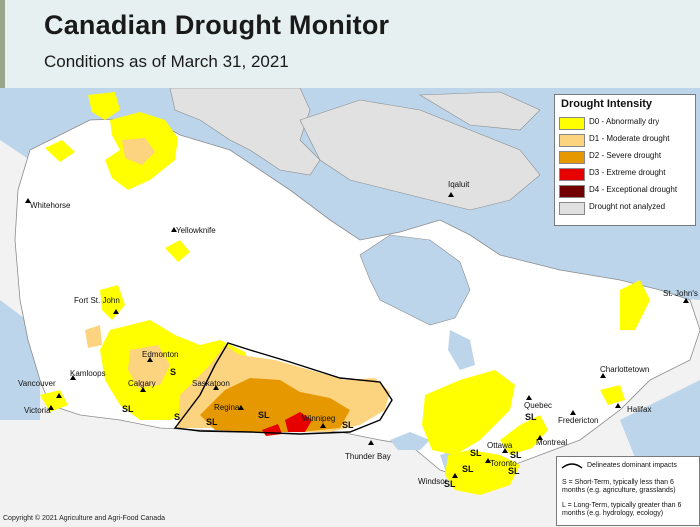 The height and width of the screenshot is (527, 700). What do you see at coordinates (538, 405) in the screenshot?
I see `label-quebec: Quebec` at bounding box center [538, 405].